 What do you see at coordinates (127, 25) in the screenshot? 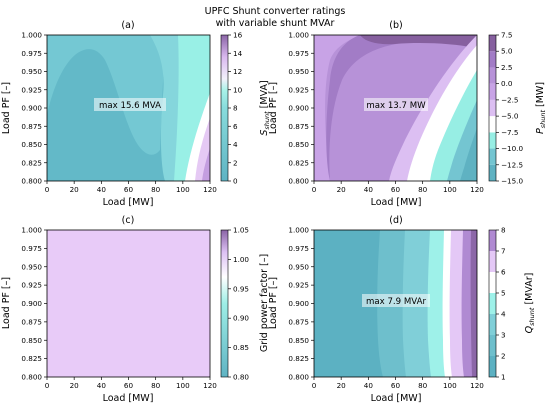
I see `panel-a-letter: (a)` at bounding box center [127, 25].